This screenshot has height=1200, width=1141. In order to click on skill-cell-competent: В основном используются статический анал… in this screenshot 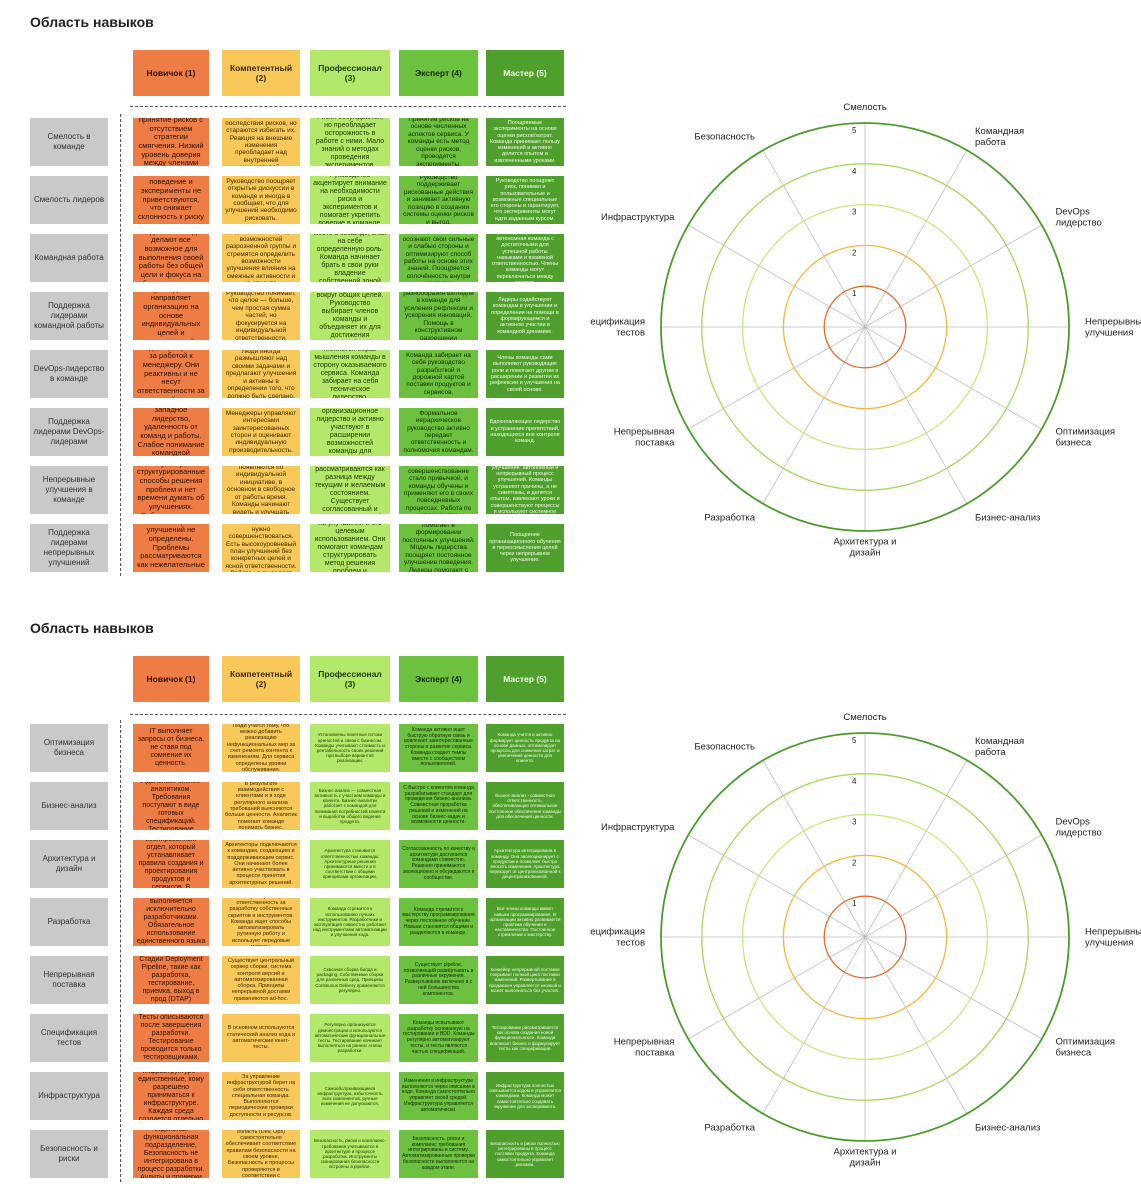, I will do `click(261, 1038)`.